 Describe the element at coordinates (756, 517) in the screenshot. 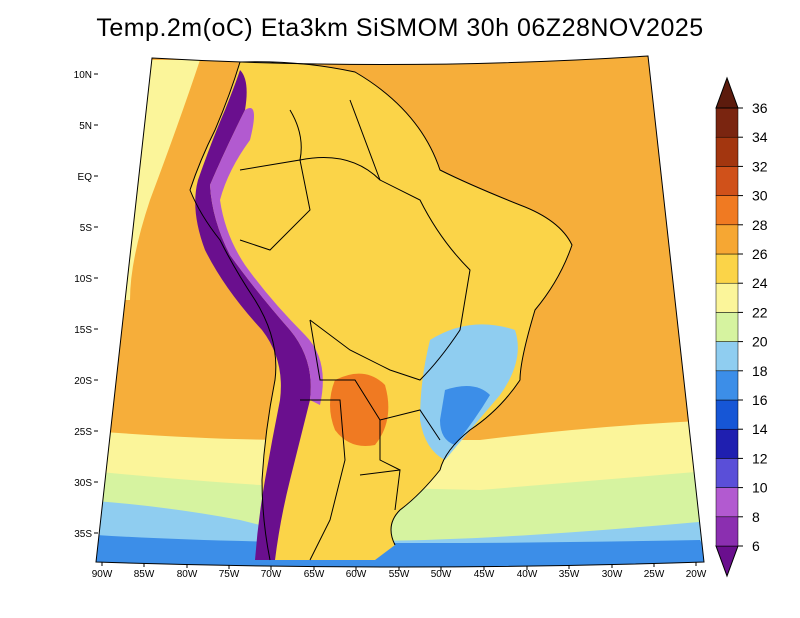

I see `colorbar-label: 8` at that location.